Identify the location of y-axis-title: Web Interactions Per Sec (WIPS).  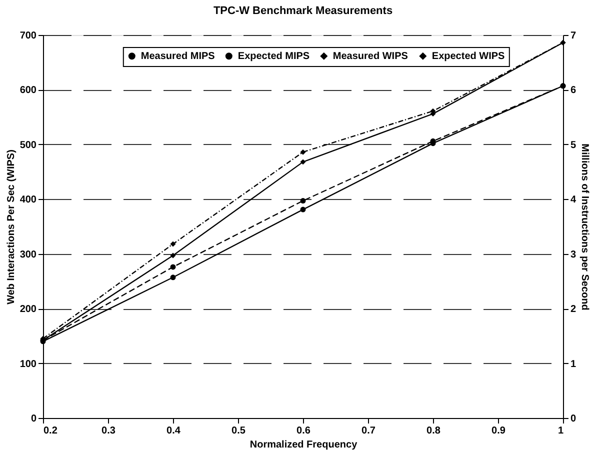
(11, 227).